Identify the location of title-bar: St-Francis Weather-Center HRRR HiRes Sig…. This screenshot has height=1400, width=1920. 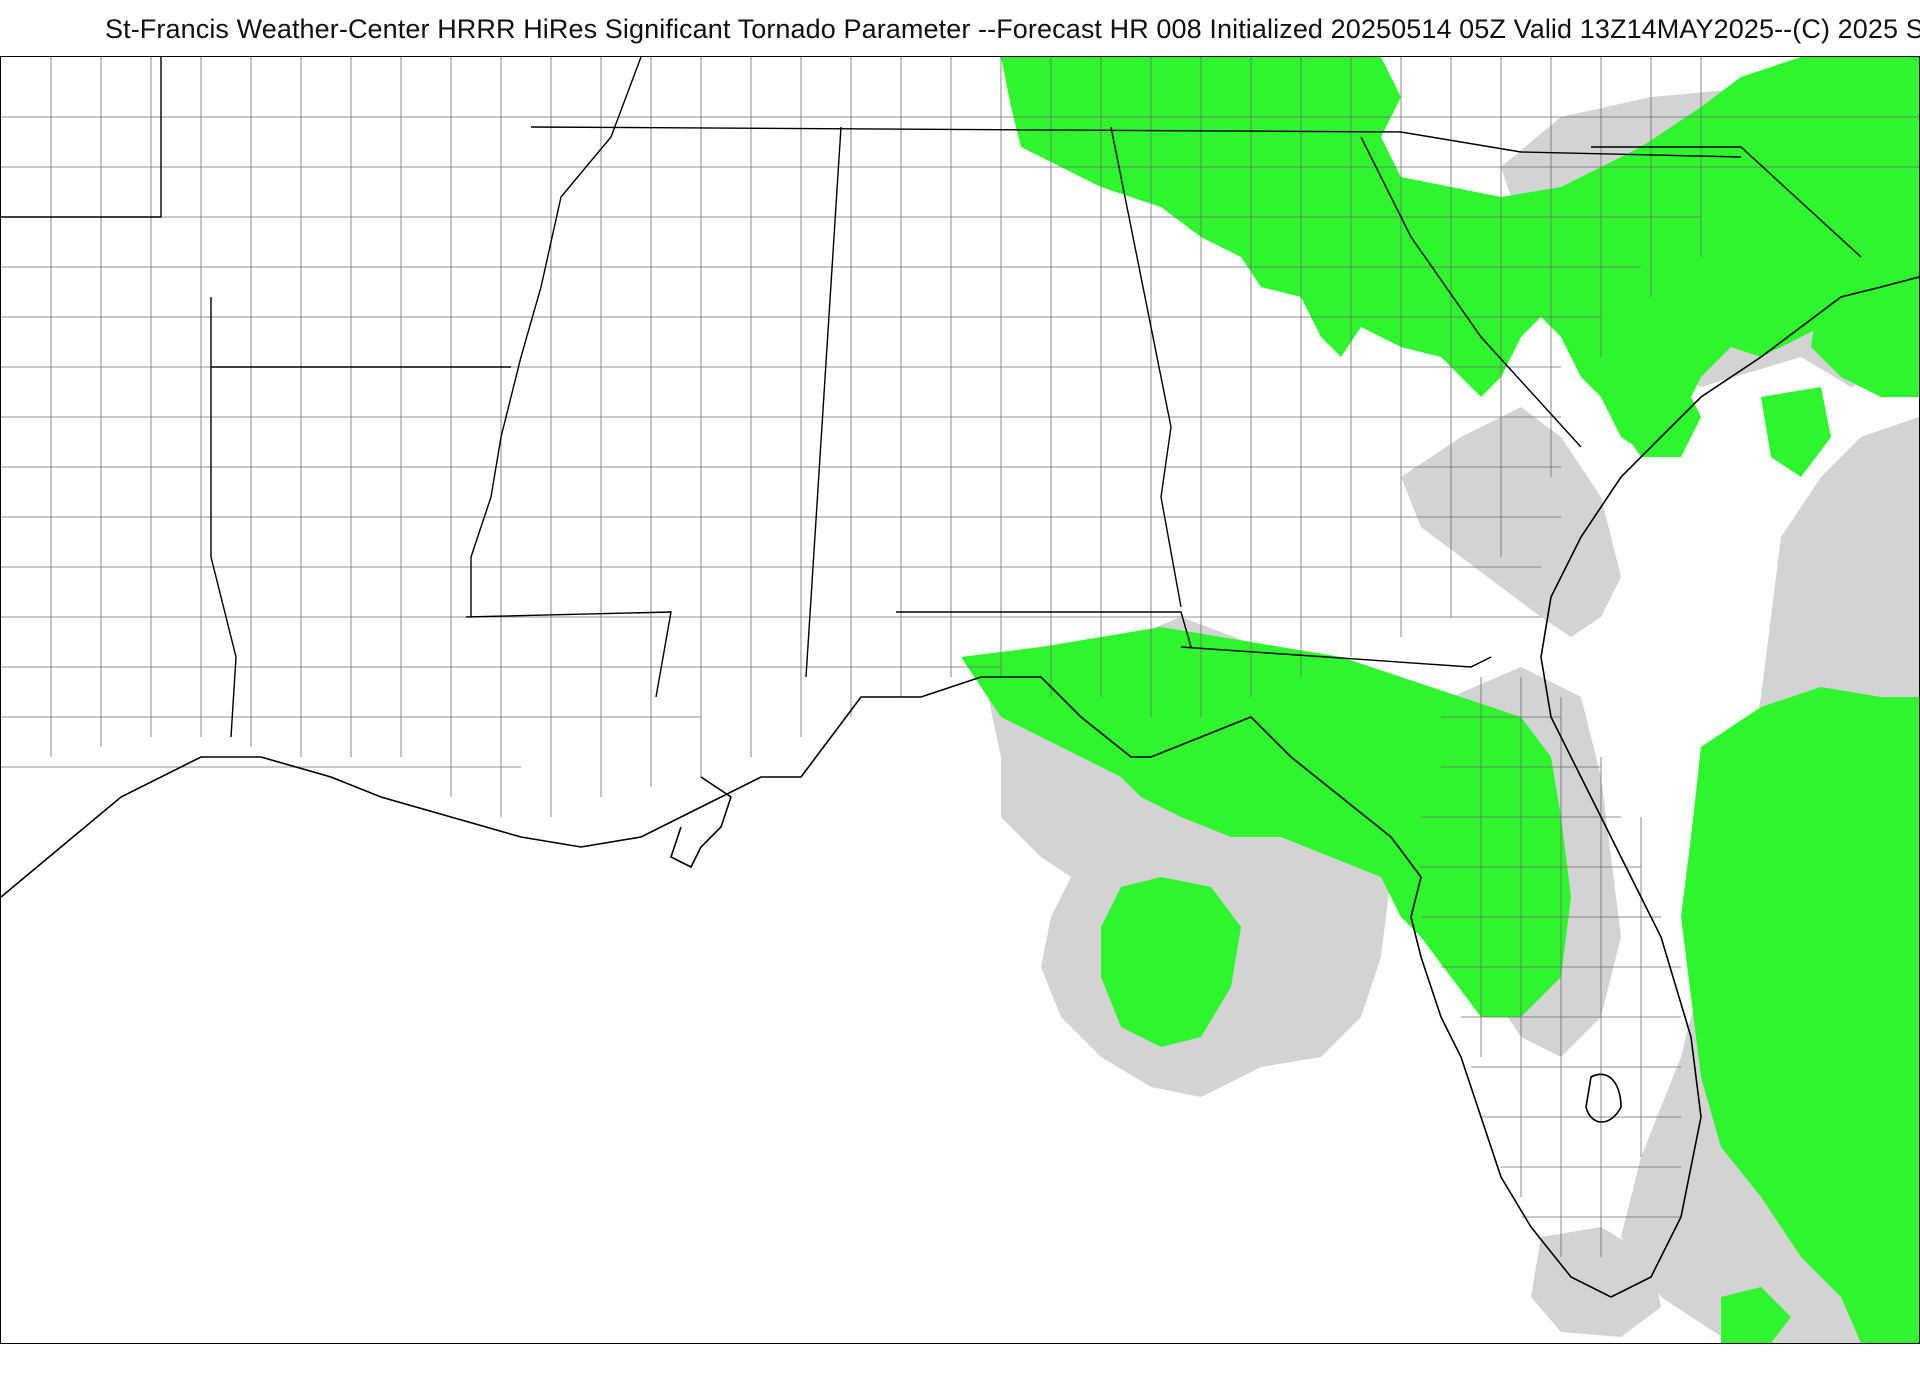
(960, 28).